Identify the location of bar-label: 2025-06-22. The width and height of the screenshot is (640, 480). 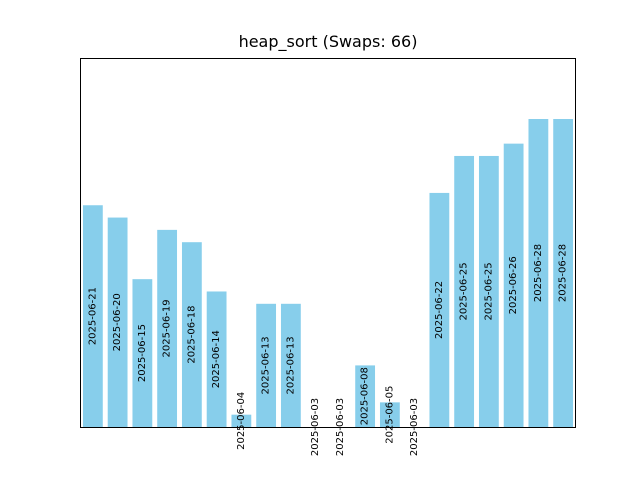
(439, 310).